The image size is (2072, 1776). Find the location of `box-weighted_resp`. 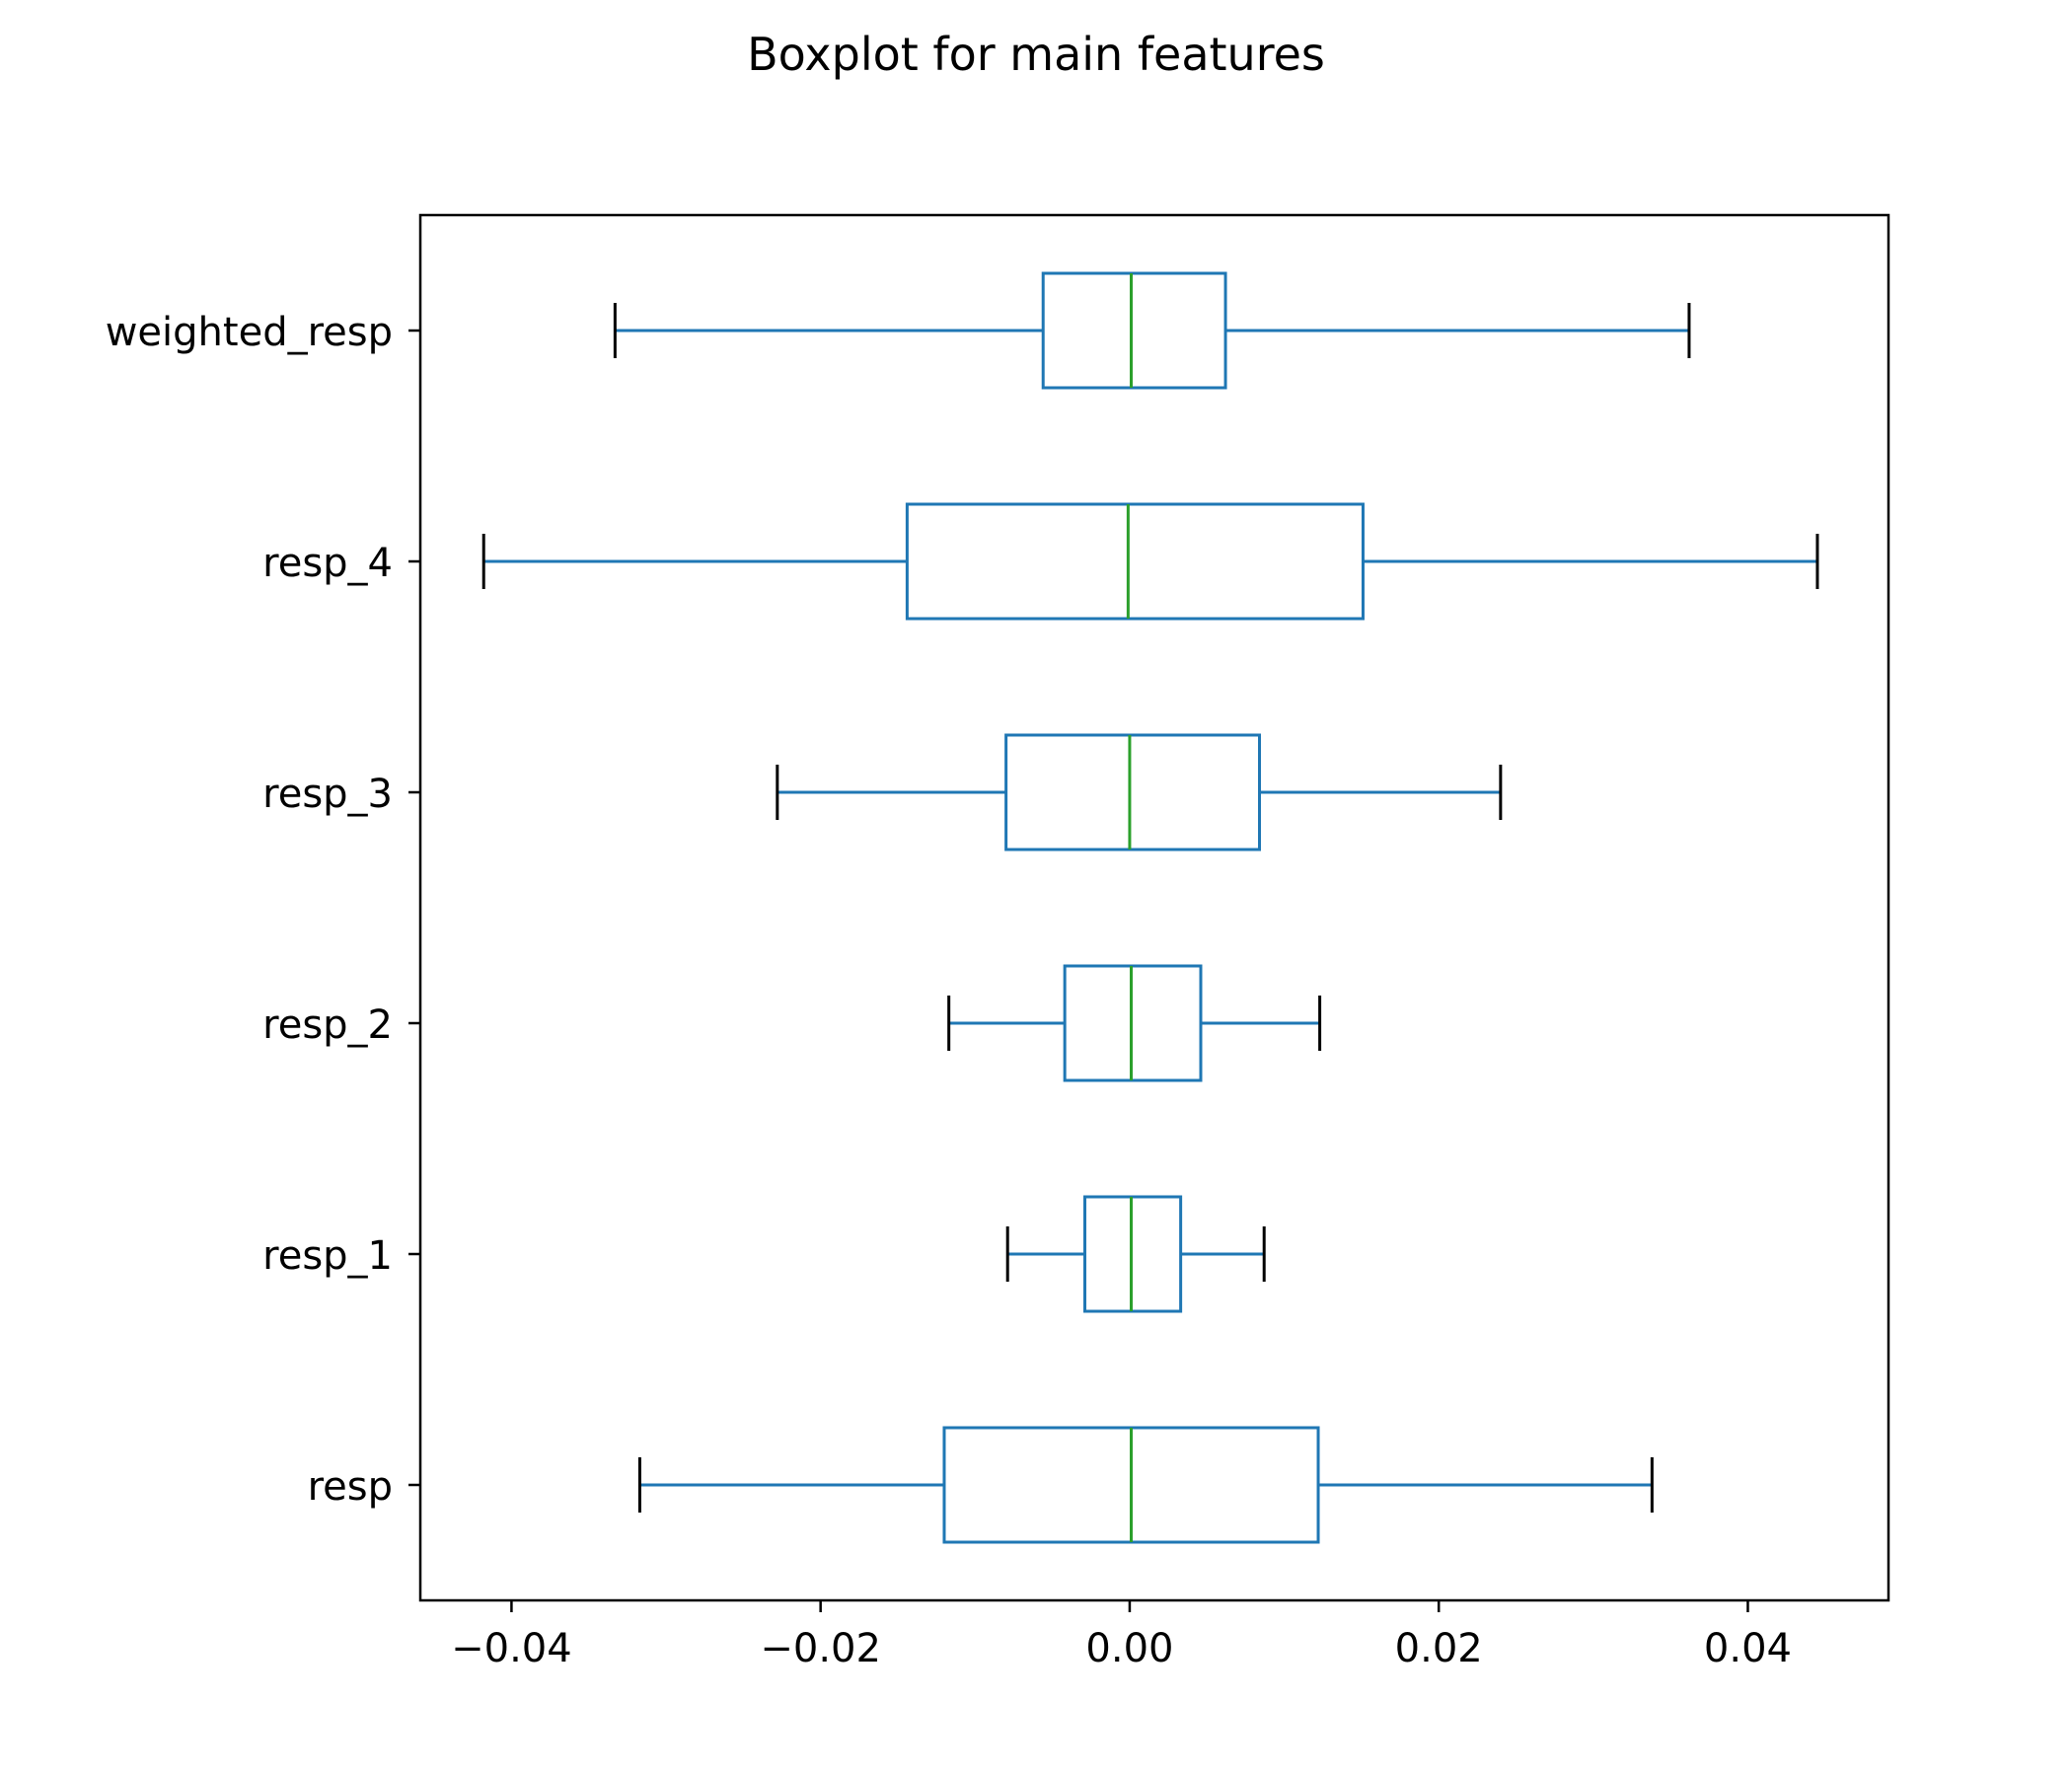

box-weighted_resp is located at coordinates (1152, 331).